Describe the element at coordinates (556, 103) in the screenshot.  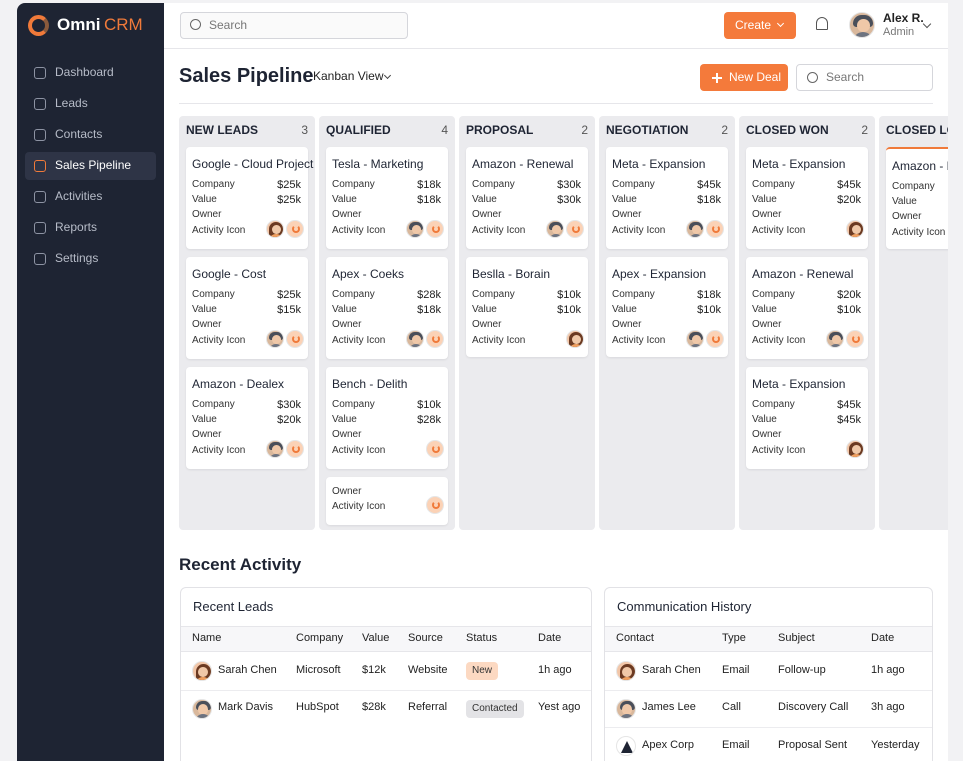
I see `divider` at that location.